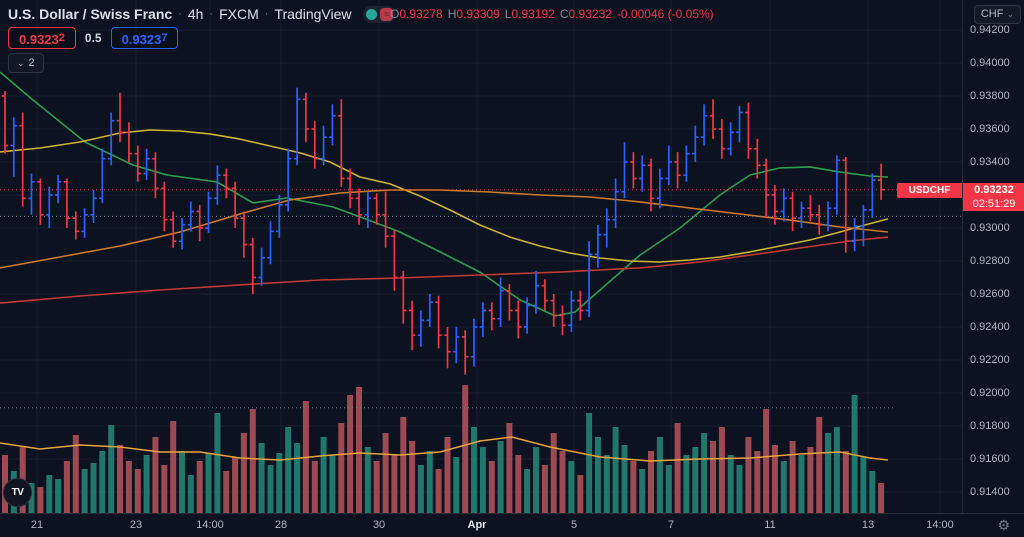 Image resolution: width=1024 pixels, height=537 pixels. What do you see at coordinates (533, 14) in the screenshot?
I see `low-value: 0.93192` at bounding box center [533, 14].